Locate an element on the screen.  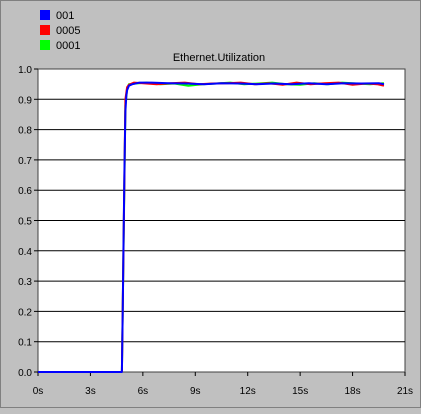
legend: 001 0005 0001 is located at coordinates (60, 31).